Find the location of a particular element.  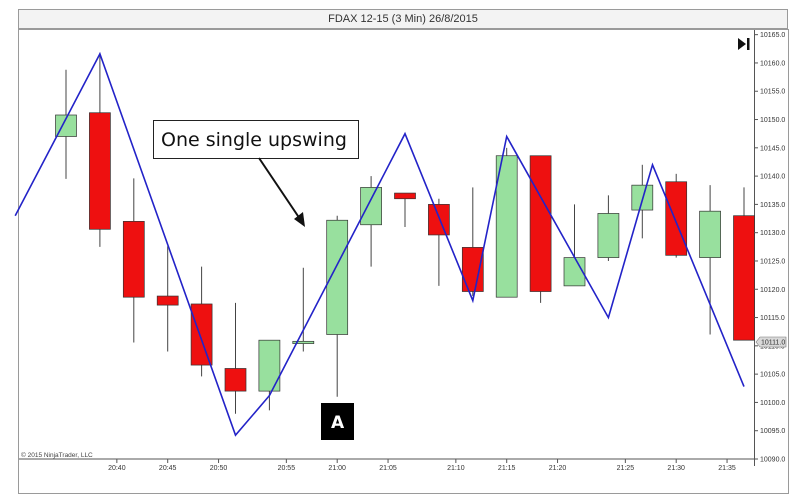

price-tick-label: 10165.0 is located at coordinates (772, 35).